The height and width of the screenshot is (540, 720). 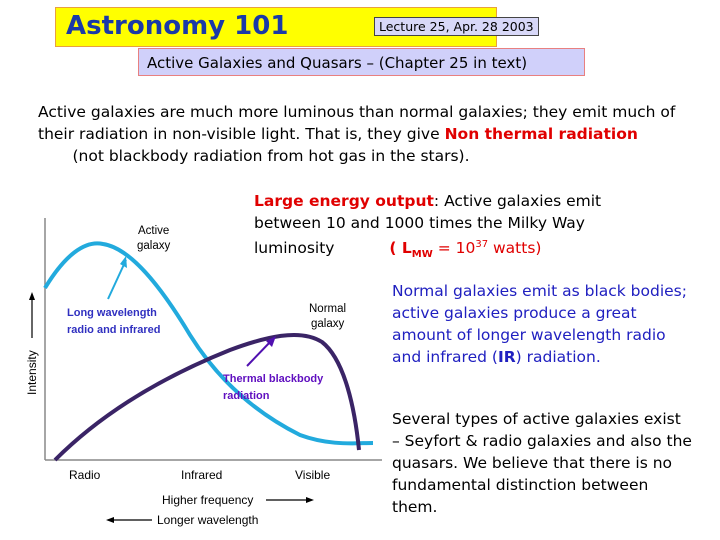 I want to click on arrow-long-head, so click(x=123, y=262).